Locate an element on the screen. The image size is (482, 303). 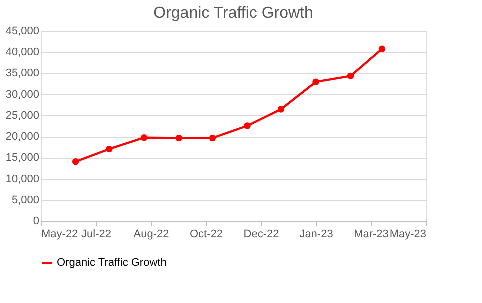
x-tick-label: Aug-22 is located at coordinates (152, 234).